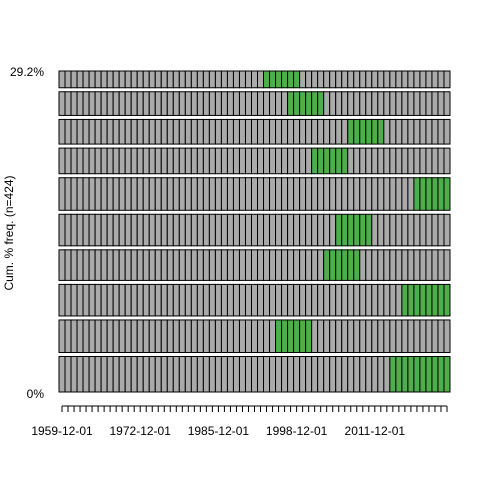  I want to click on x-tick-label: 1998-12-01, so click(297, 431).